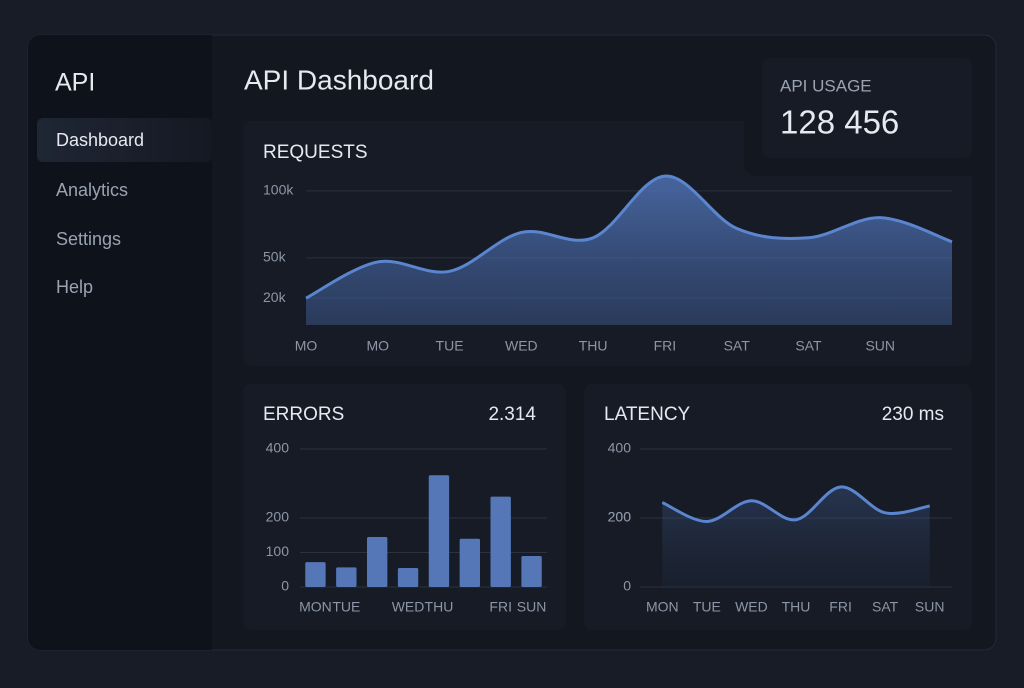 The width and height of the screenshot is (1024, 688). I want to click on nav-item: Dashboard, so click(100, 140).